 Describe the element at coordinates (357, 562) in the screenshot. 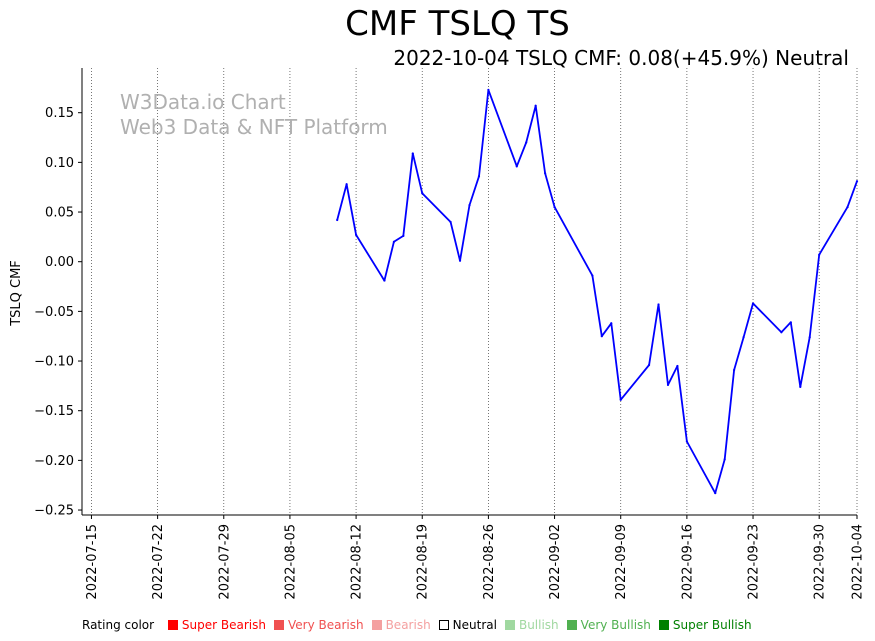

I see `x-tick-label: 2022-08-12` at that location.